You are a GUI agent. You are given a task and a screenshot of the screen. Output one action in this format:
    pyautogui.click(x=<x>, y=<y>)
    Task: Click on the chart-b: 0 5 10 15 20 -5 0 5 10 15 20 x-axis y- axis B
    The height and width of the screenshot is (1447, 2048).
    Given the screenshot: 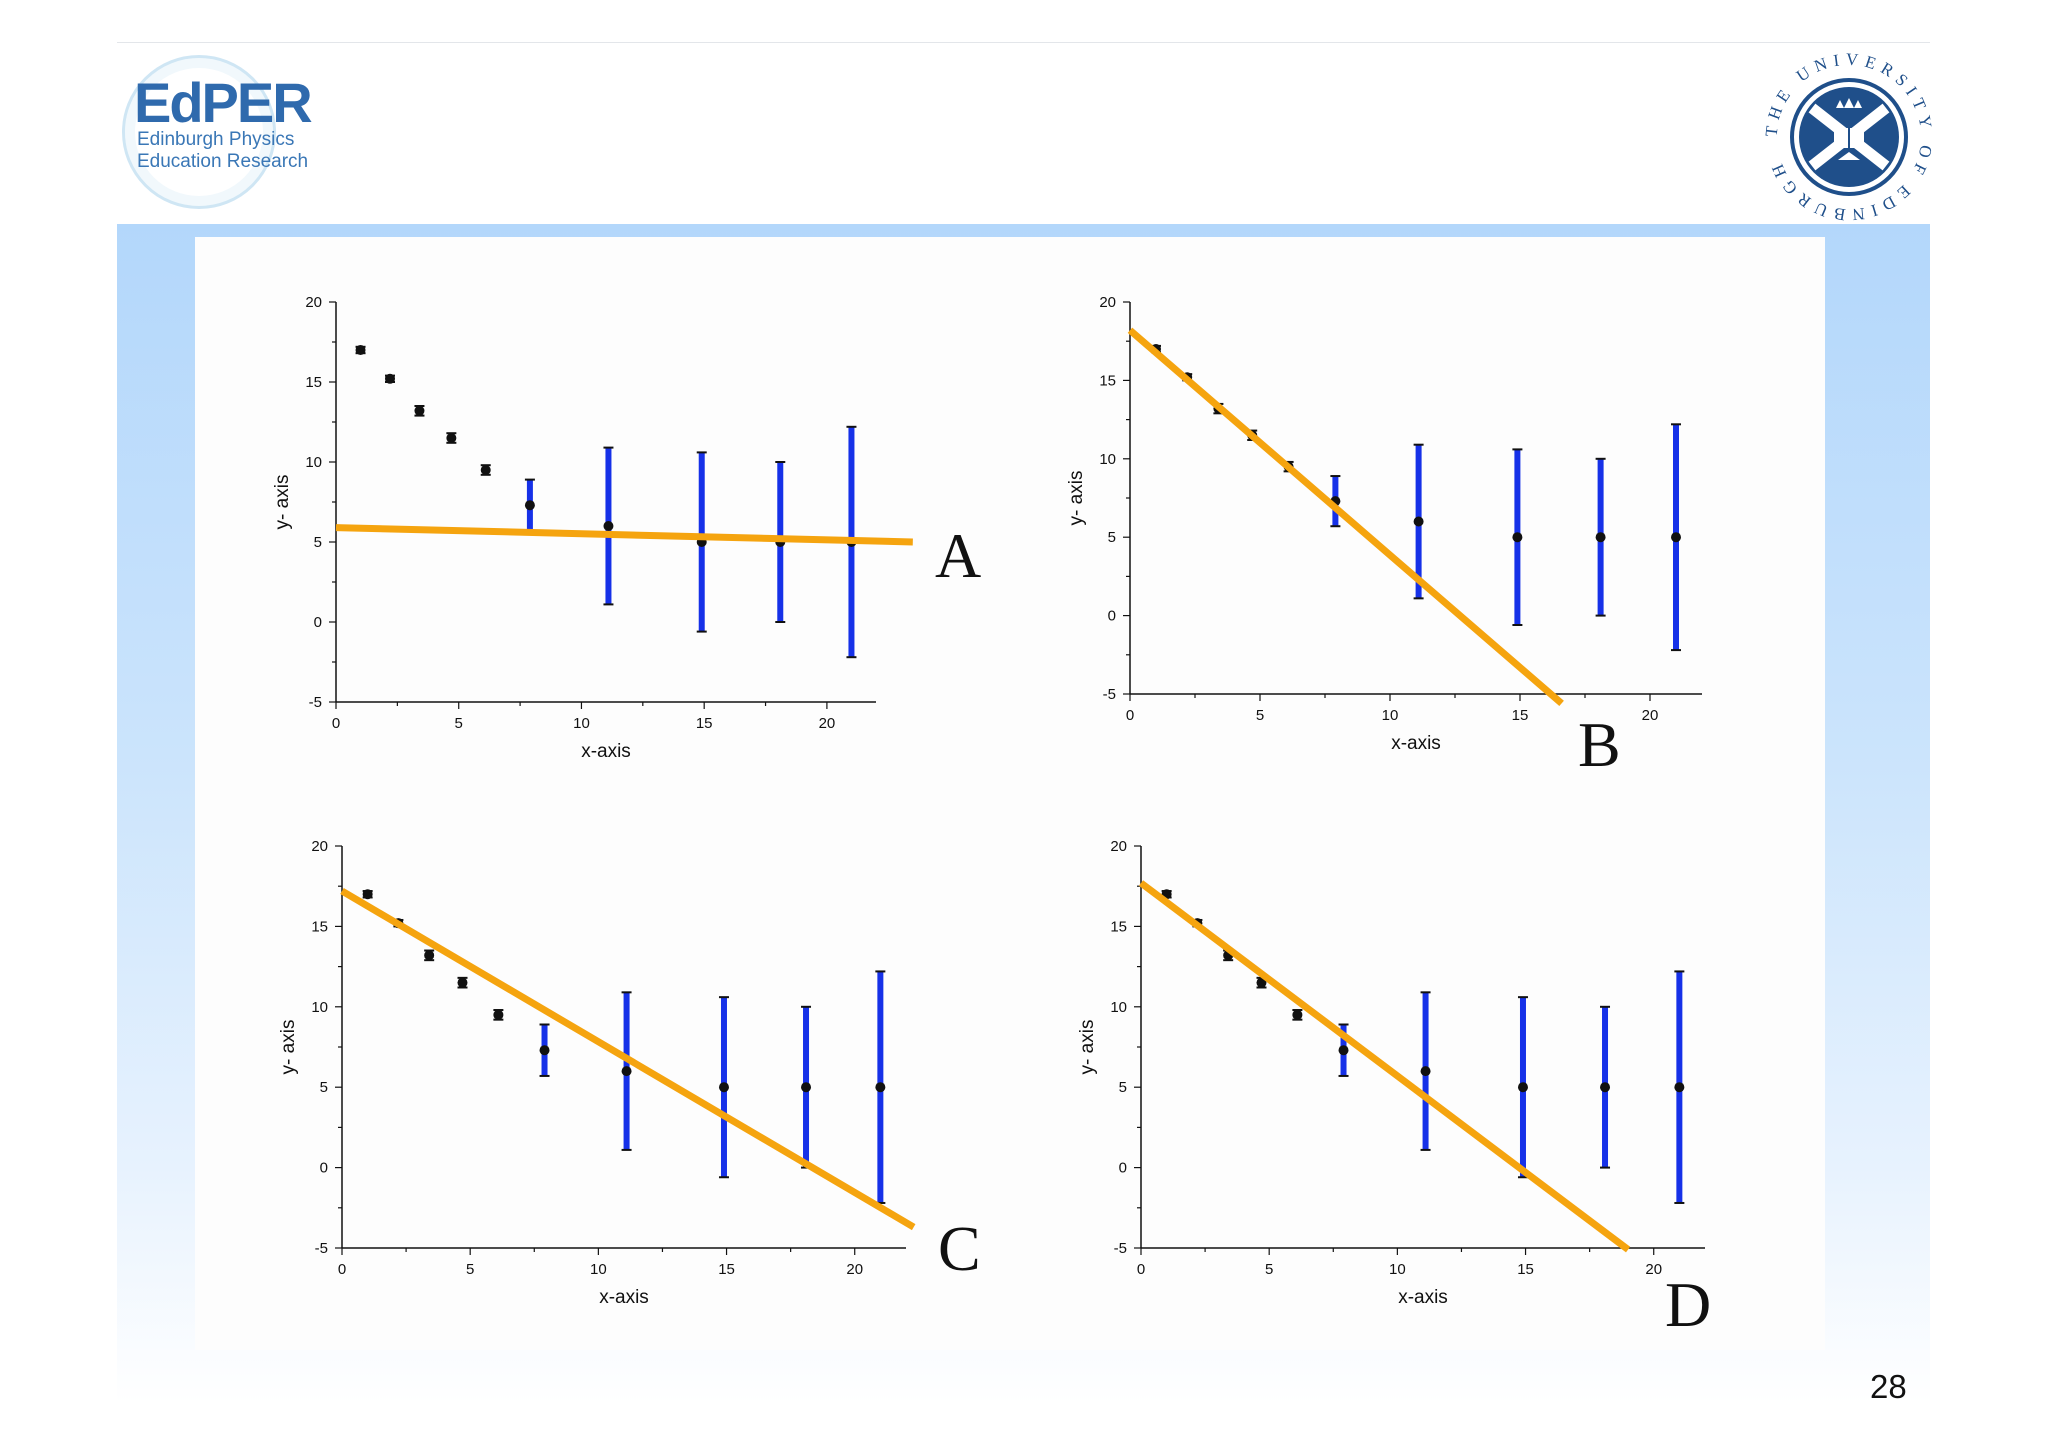 What is the action you would take?
    pyautogui.click(x=1384, y=537)
    